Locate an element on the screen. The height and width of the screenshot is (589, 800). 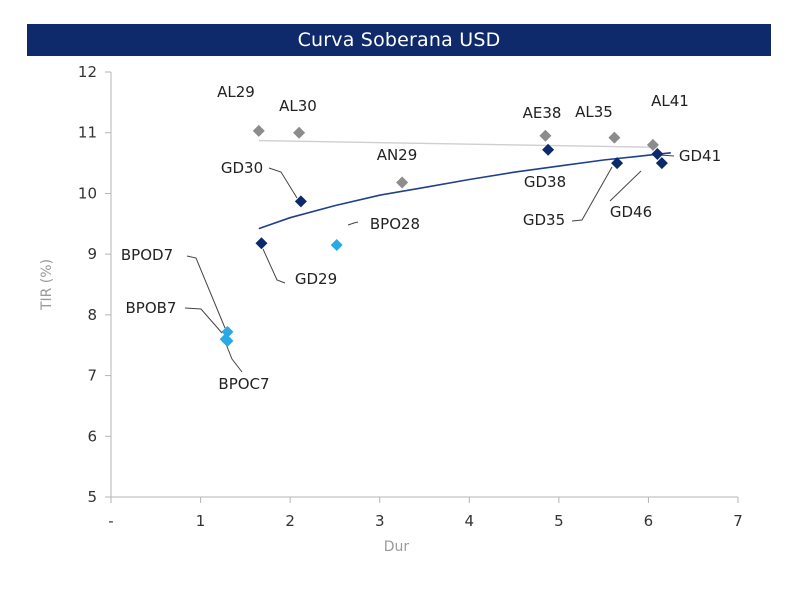
x-axis-label: Dur is located at coordinates (397, 547).